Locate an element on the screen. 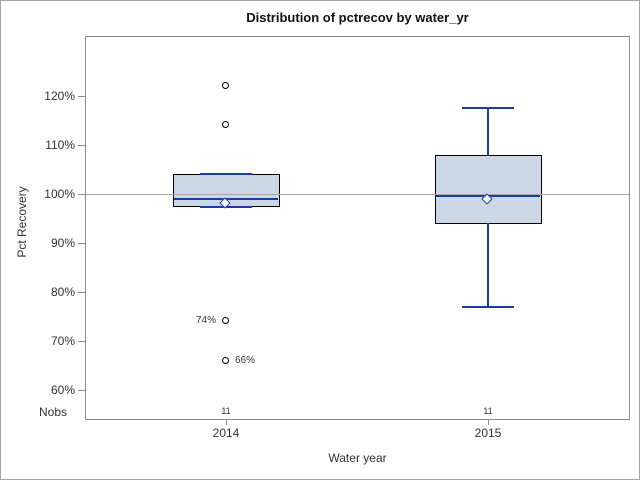  chart-title: Distribution of pctrecov by water_yr is located at coordinates (357, 17).